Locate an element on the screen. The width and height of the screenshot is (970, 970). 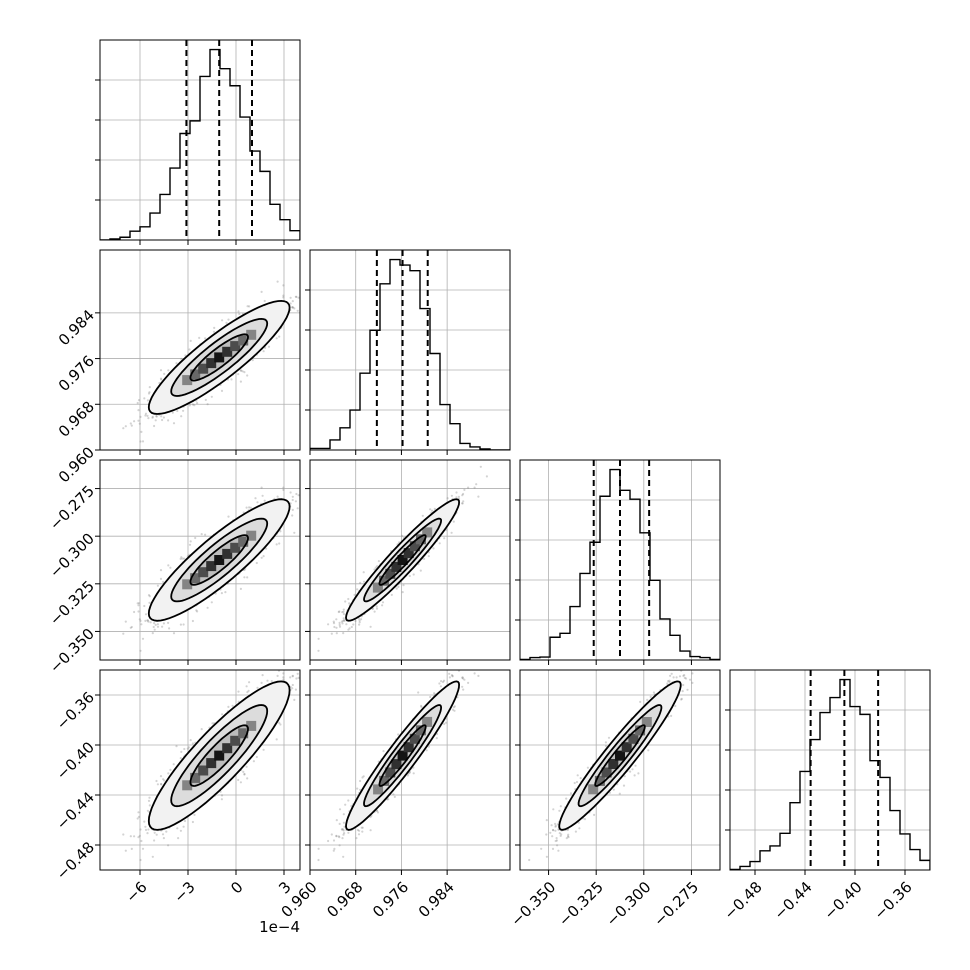
contour-line-outer is located at coordinates (219, 357).